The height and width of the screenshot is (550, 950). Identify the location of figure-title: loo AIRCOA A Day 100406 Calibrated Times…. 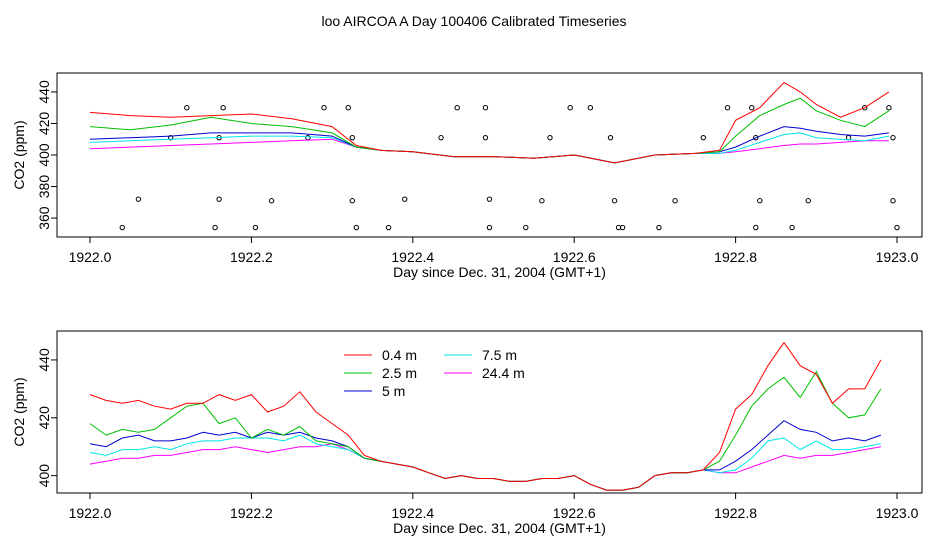
(473, 21).